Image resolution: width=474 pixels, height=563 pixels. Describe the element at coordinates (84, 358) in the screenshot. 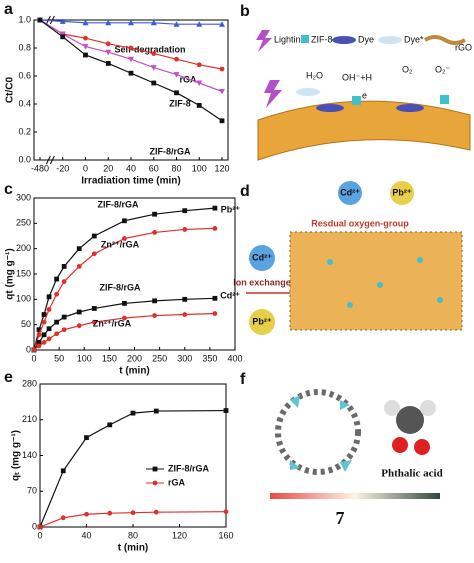

I see `x-tick-label: 100` at that location.